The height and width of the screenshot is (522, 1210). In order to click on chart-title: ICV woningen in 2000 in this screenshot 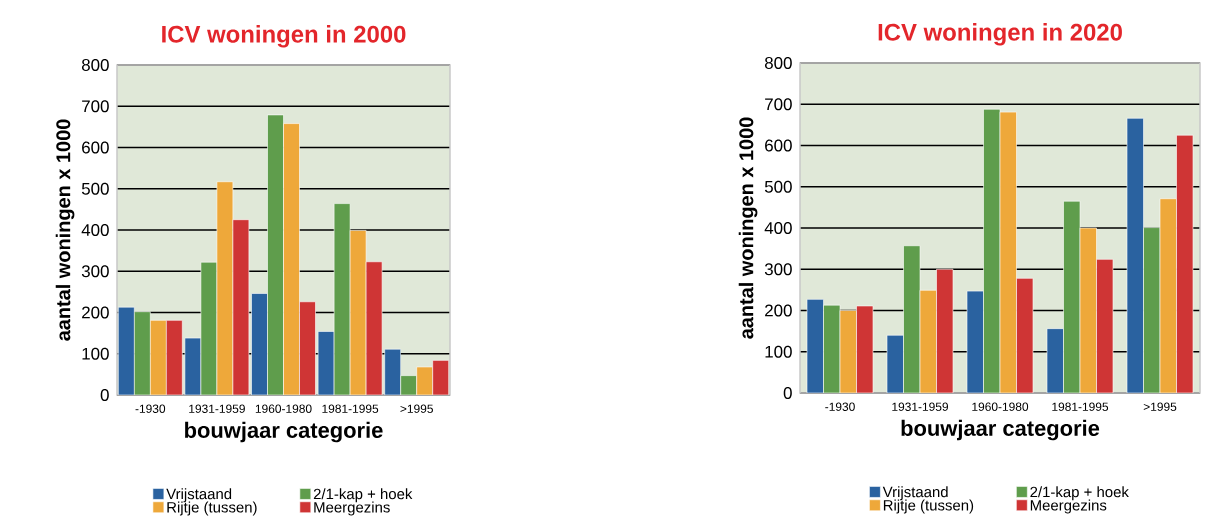, I will do `click(284, 36)`.